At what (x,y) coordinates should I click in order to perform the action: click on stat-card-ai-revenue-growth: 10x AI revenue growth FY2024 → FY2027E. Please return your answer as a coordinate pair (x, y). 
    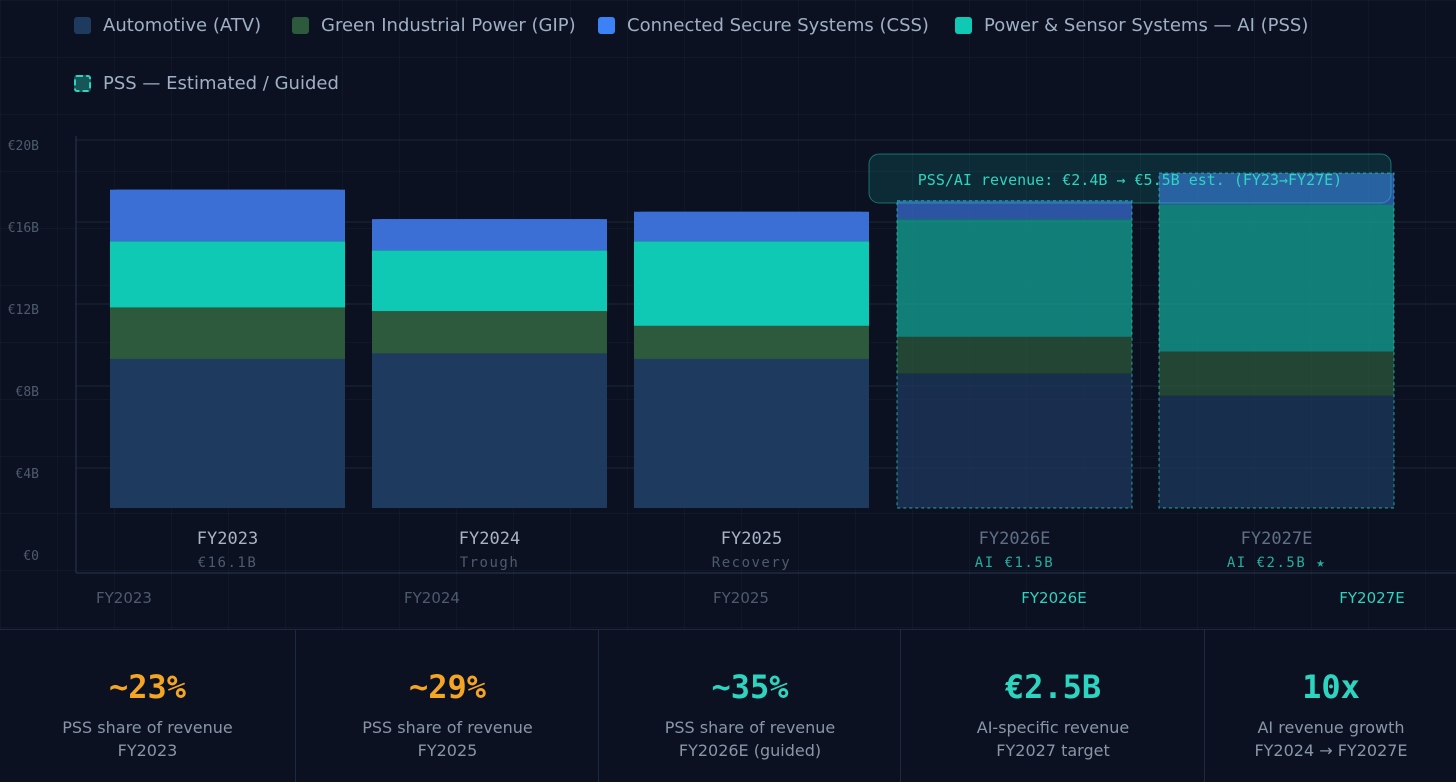
    Looking at the image, I should click on (1330, 706).